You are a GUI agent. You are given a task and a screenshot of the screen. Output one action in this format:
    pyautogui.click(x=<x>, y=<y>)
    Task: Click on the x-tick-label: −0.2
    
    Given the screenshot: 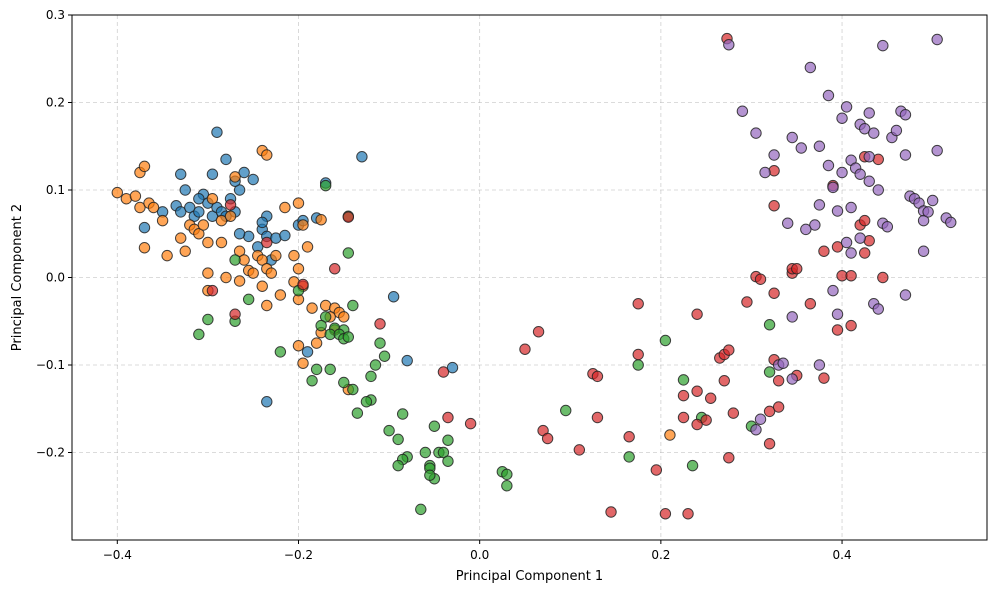 What is the action you would take?
    pyautogui.click(x=298, y=555)
    